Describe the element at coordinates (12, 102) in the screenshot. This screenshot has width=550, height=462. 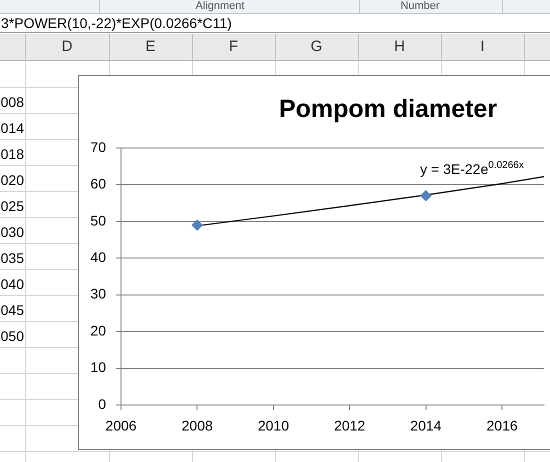
I see `text: 008` at that location.